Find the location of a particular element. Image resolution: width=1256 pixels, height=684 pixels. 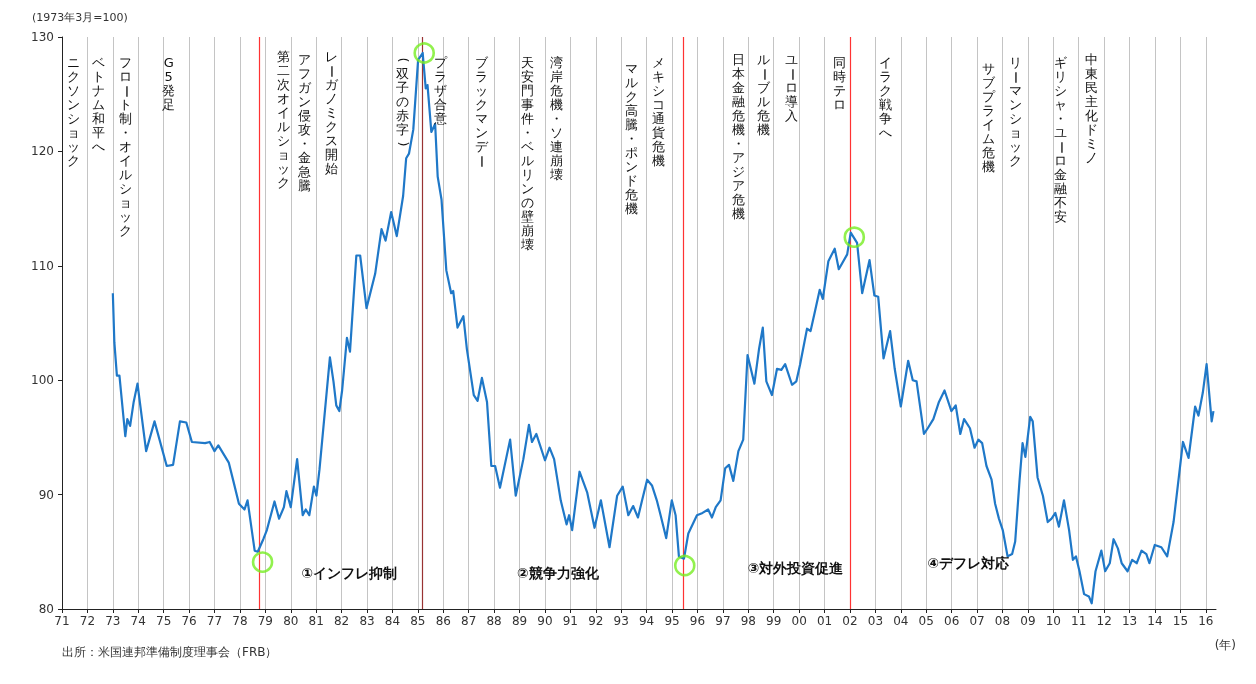

x-tick-label: 01 is located at coordinates (824, 621).